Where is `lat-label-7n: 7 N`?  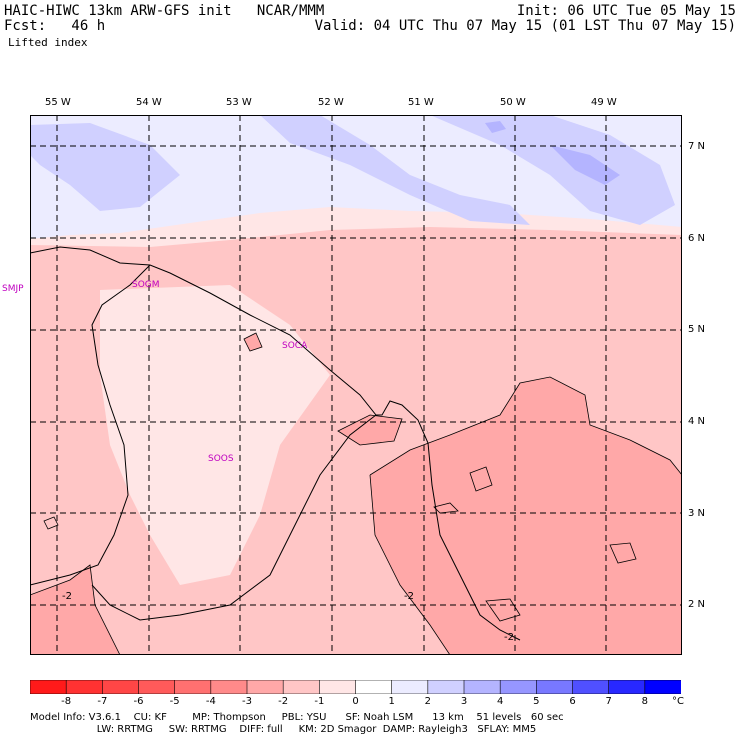 lat-label-7n: 7 N is located at coordinates (697, 146).